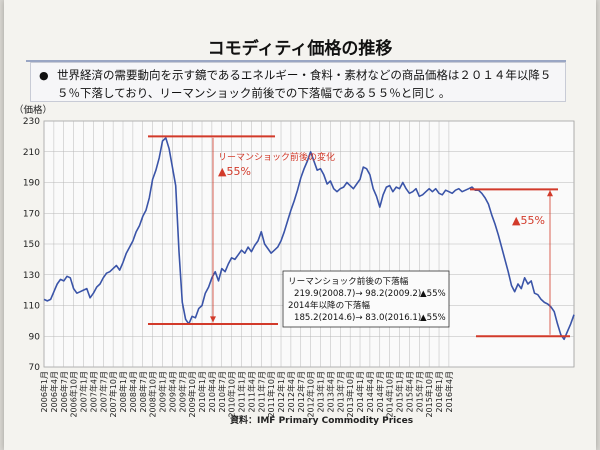 The image size is (600, 450). I want to click on source-note: 資料：IMF Primary Commodity Prices, so click(322, 421).